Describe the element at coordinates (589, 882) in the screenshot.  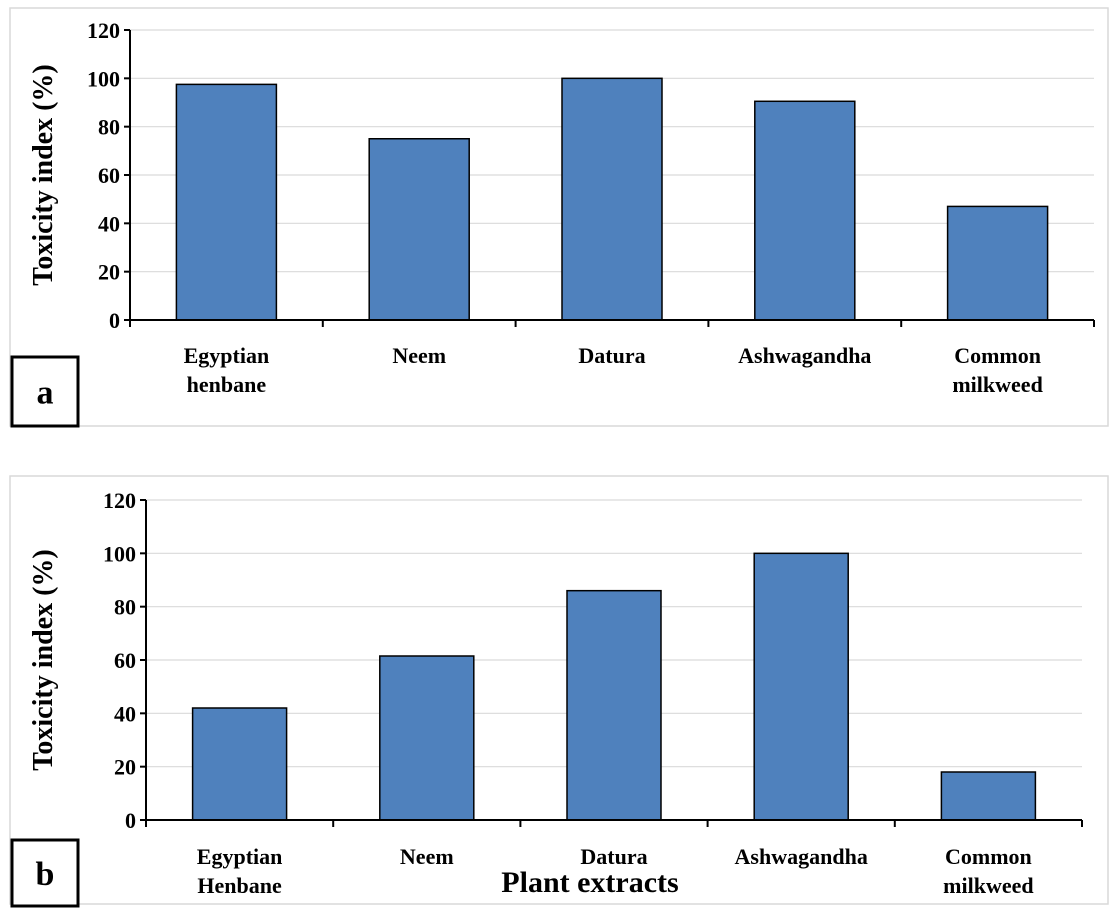
I see `x-axis-title: Plant extracts` at that location.